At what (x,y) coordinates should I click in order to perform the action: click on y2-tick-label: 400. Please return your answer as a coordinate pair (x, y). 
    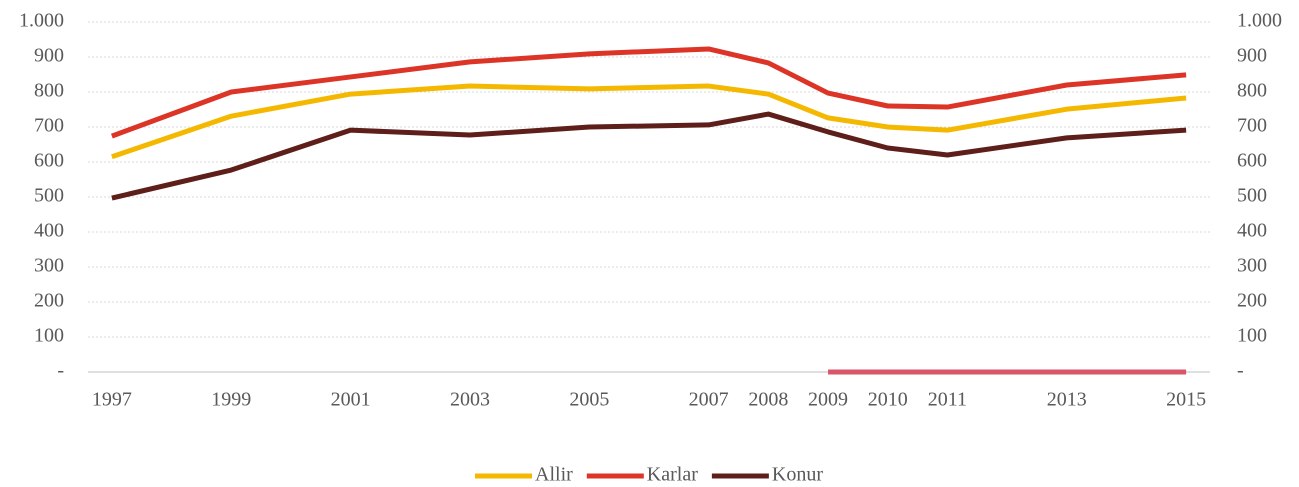
    Looking at the image, I should click on (1252, 231).